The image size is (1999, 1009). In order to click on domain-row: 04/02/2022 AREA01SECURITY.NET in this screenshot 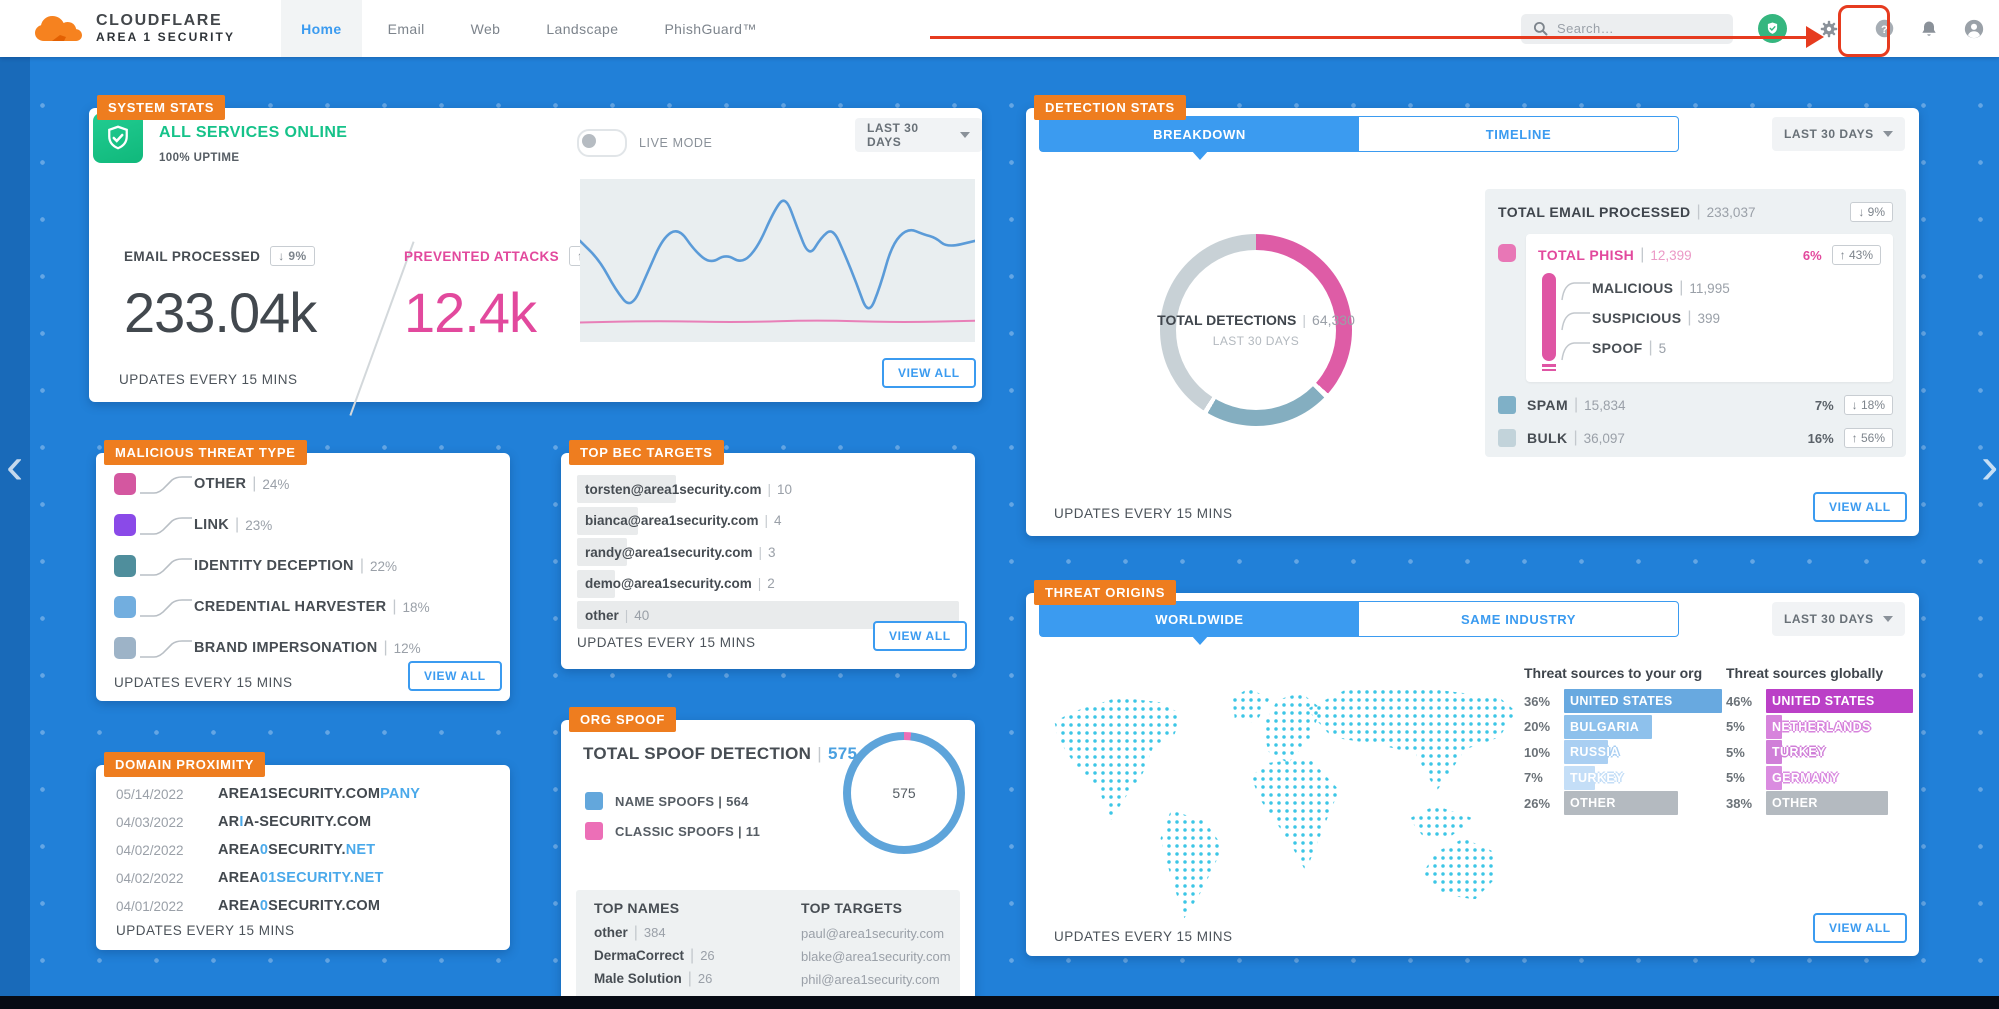, I will do `click(250, 878)`.